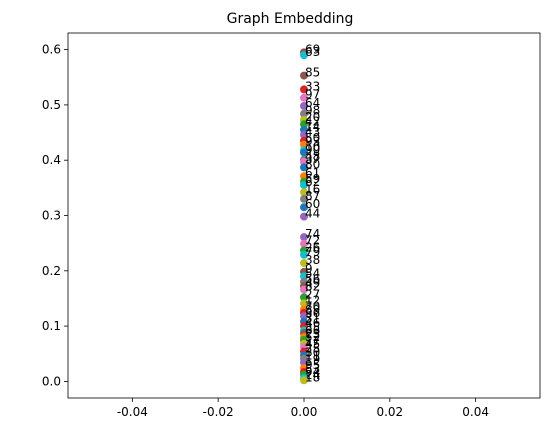 Image resolution: width=547 pixels, height=433 pixels. Describe the element at coordinates (51, 105) in the screenshot. I see `y-tick-label: 0.5` at that location.